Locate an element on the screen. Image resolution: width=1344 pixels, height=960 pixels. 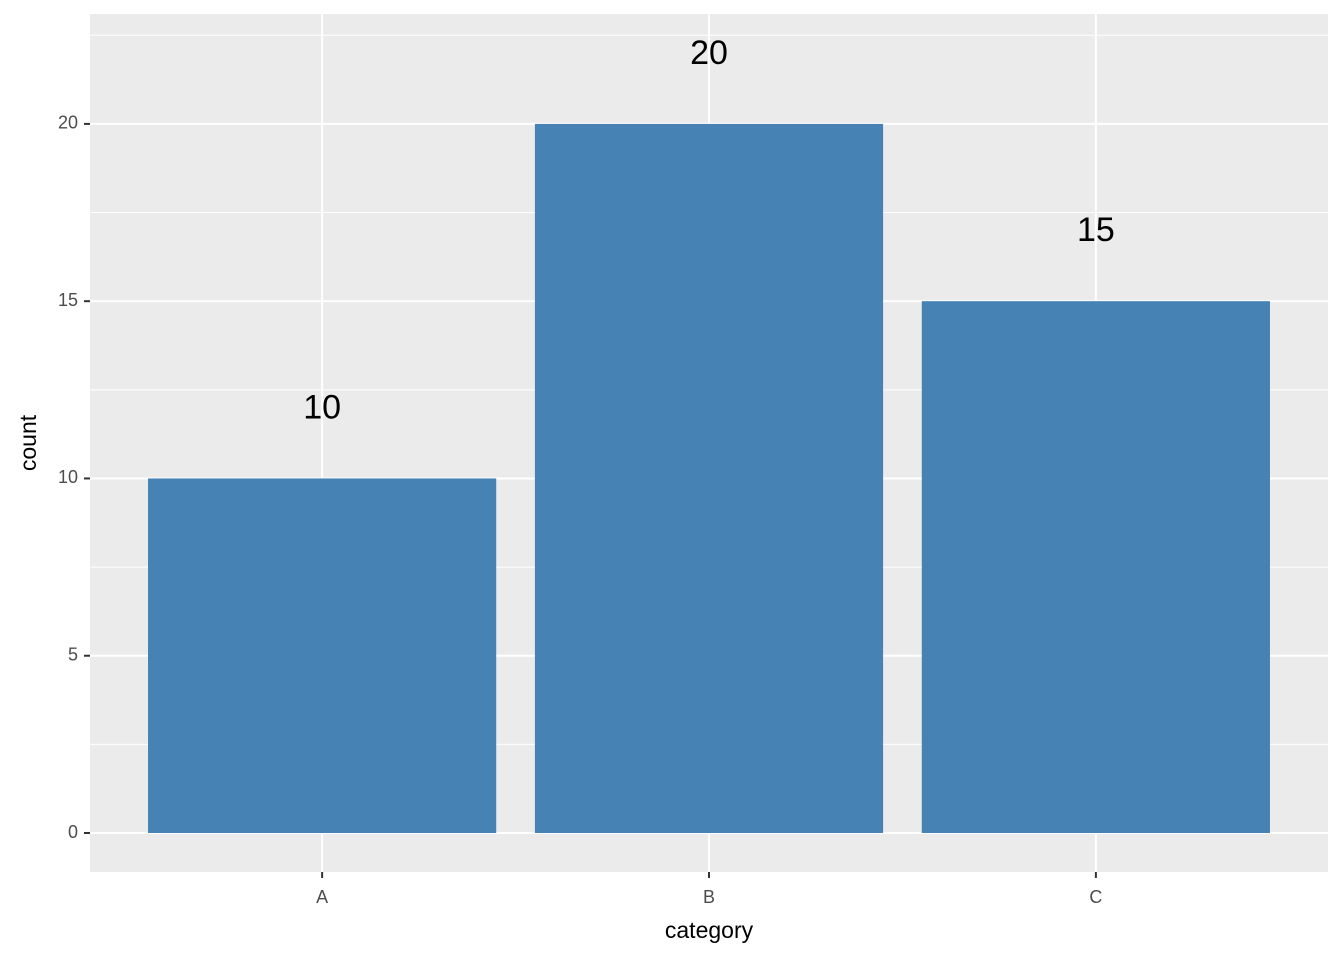
x-tick-label: C is located at coordinates (1095, 897).